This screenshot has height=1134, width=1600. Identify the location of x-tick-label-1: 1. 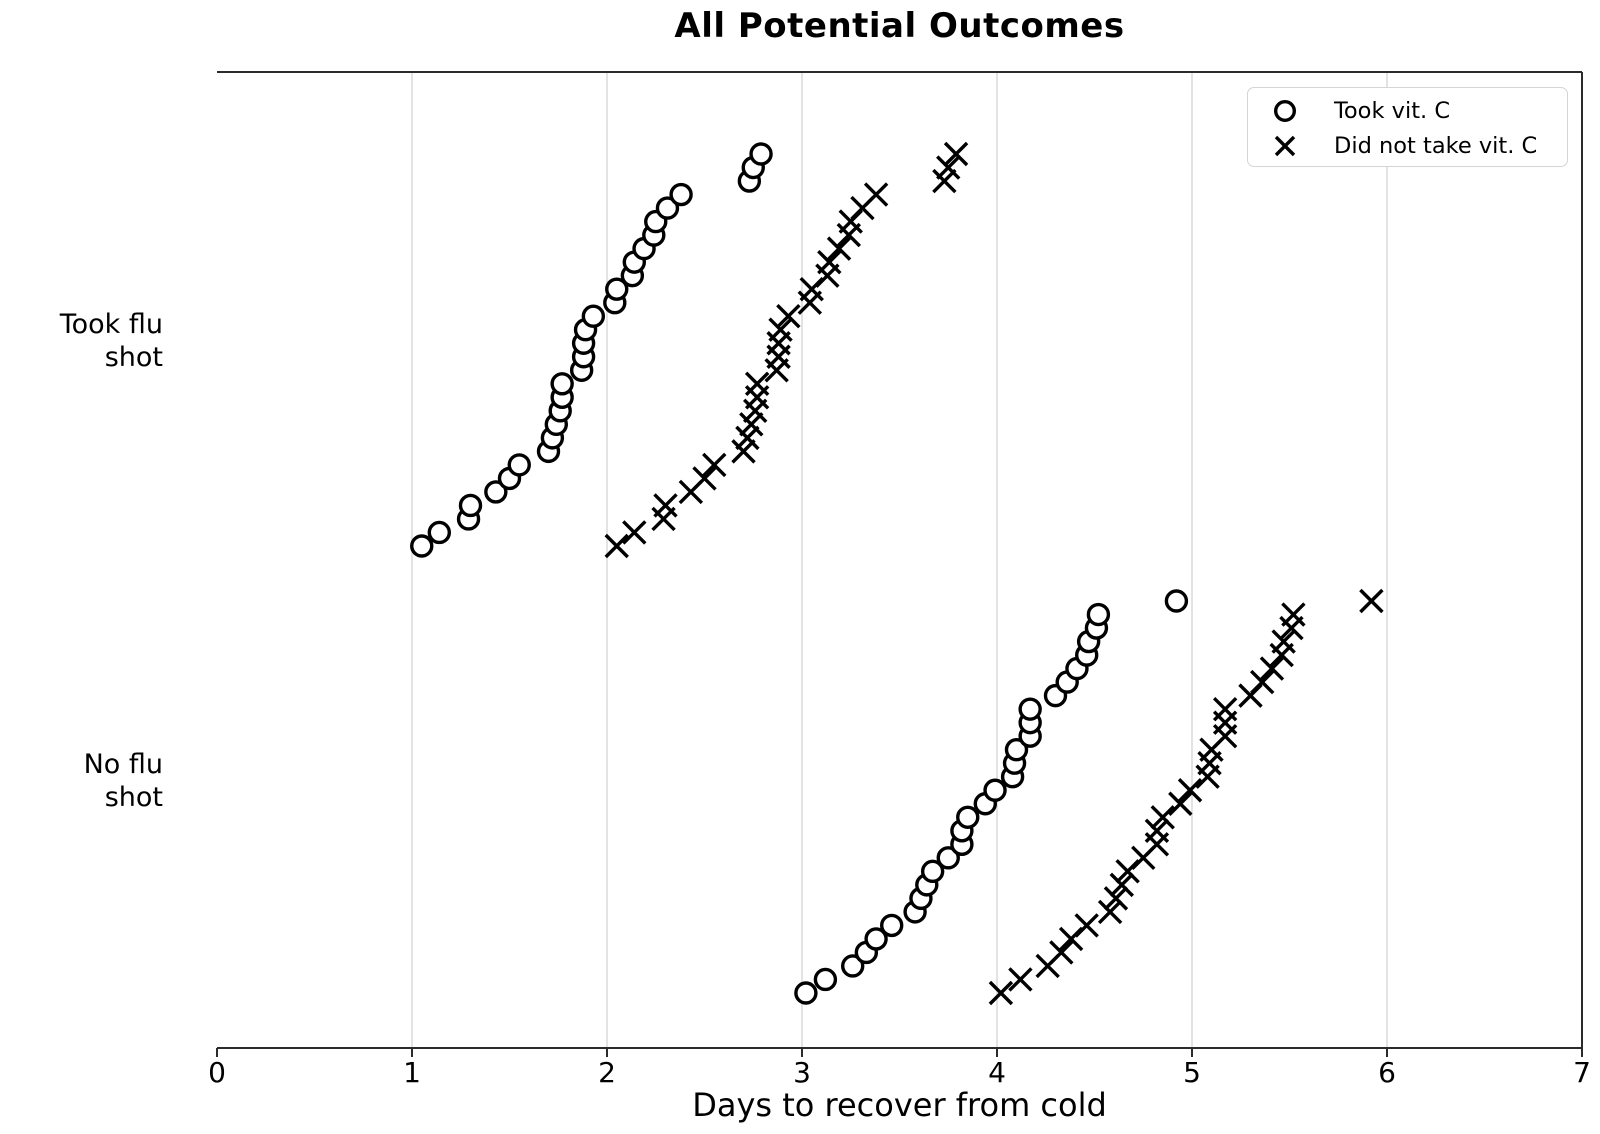
(412, 1072).